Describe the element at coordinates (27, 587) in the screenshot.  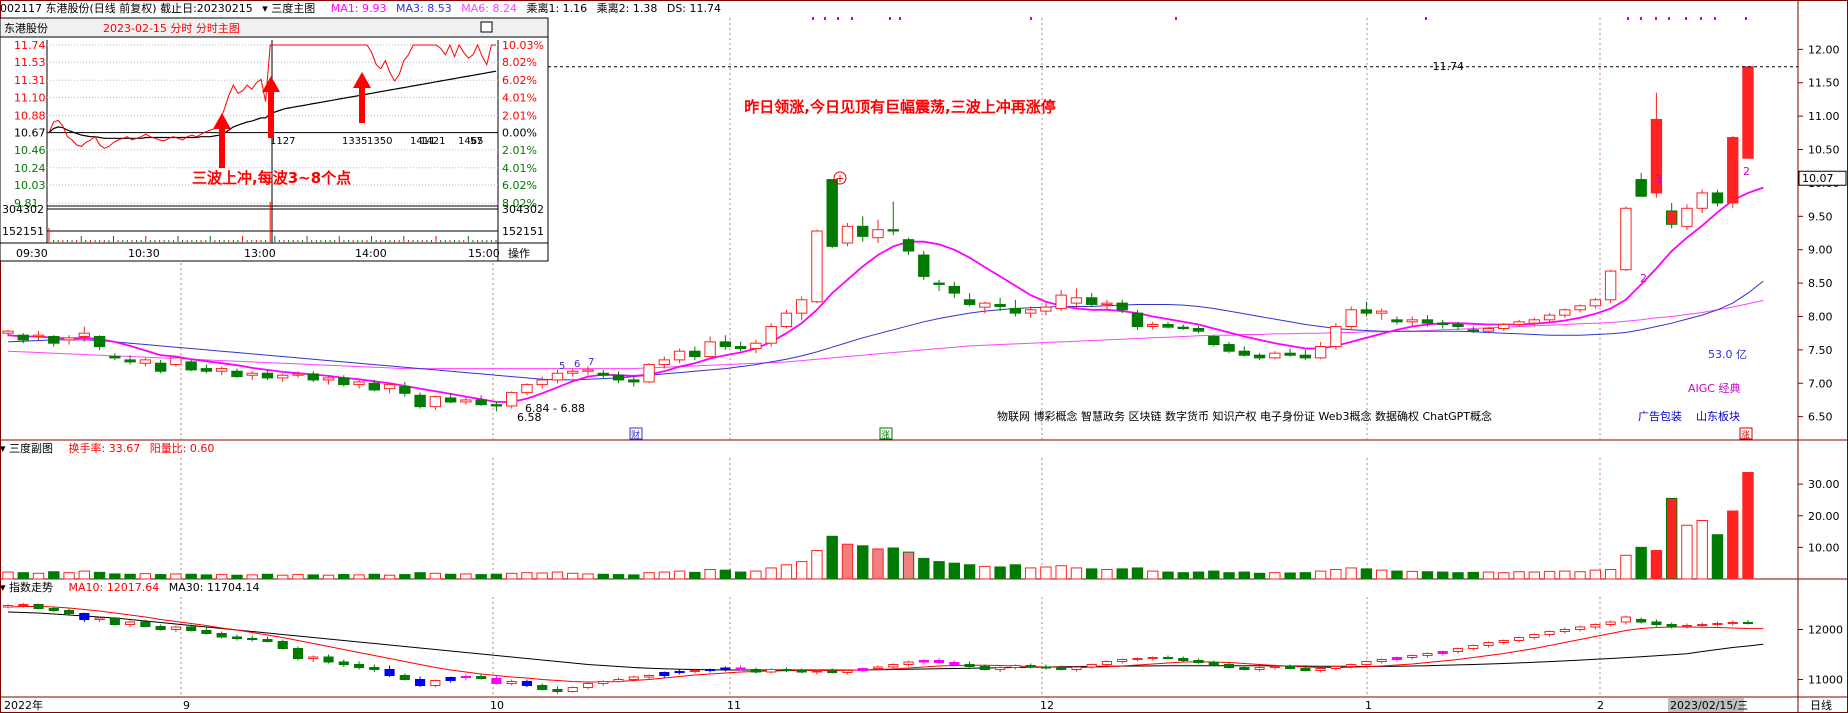
I see `index-chart-dropdown: ▾ 指数走势` at that location.